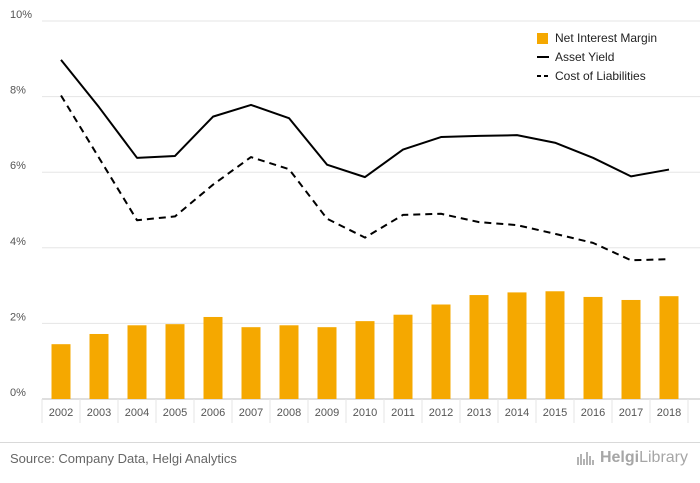 The width and height of the screenshot is (700, 483). I want to click on x-tick-label: 2004, so click(137, 413).